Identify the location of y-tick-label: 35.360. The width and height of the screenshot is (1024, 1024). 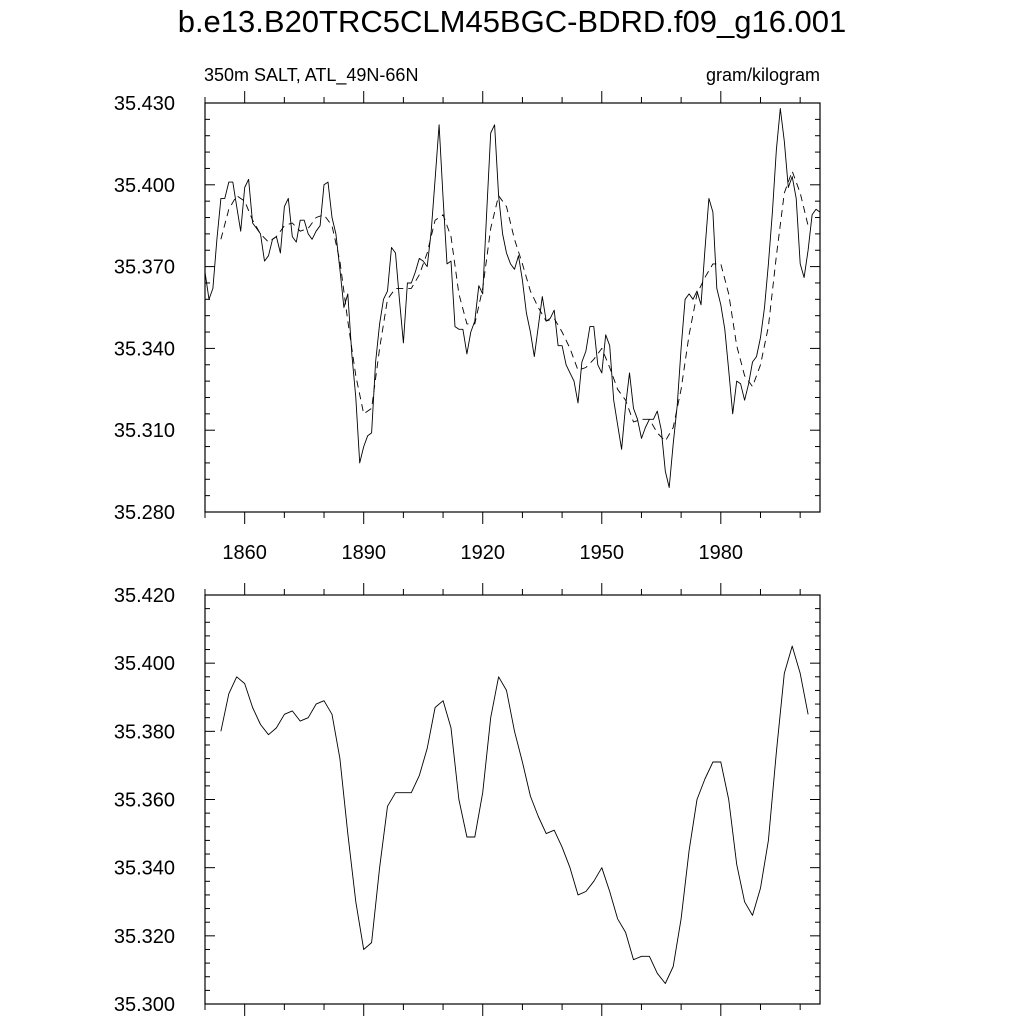
(144, 801).